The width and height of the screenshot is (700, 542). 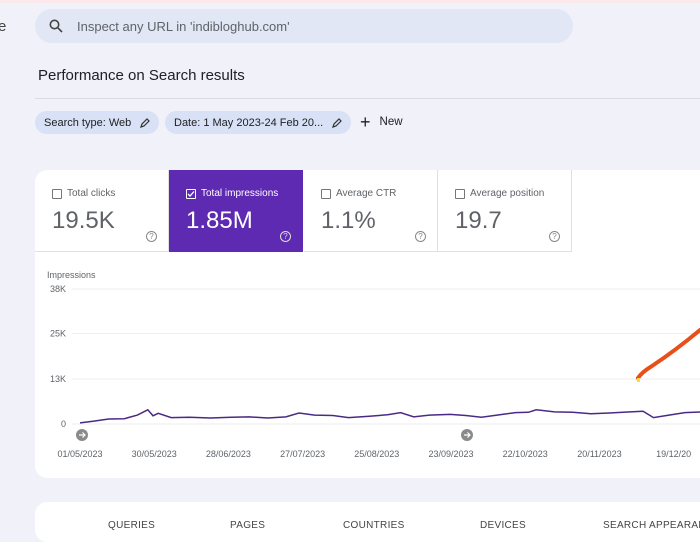 I want to click on metric-value: 1.85M, so click(x=219, y=221).